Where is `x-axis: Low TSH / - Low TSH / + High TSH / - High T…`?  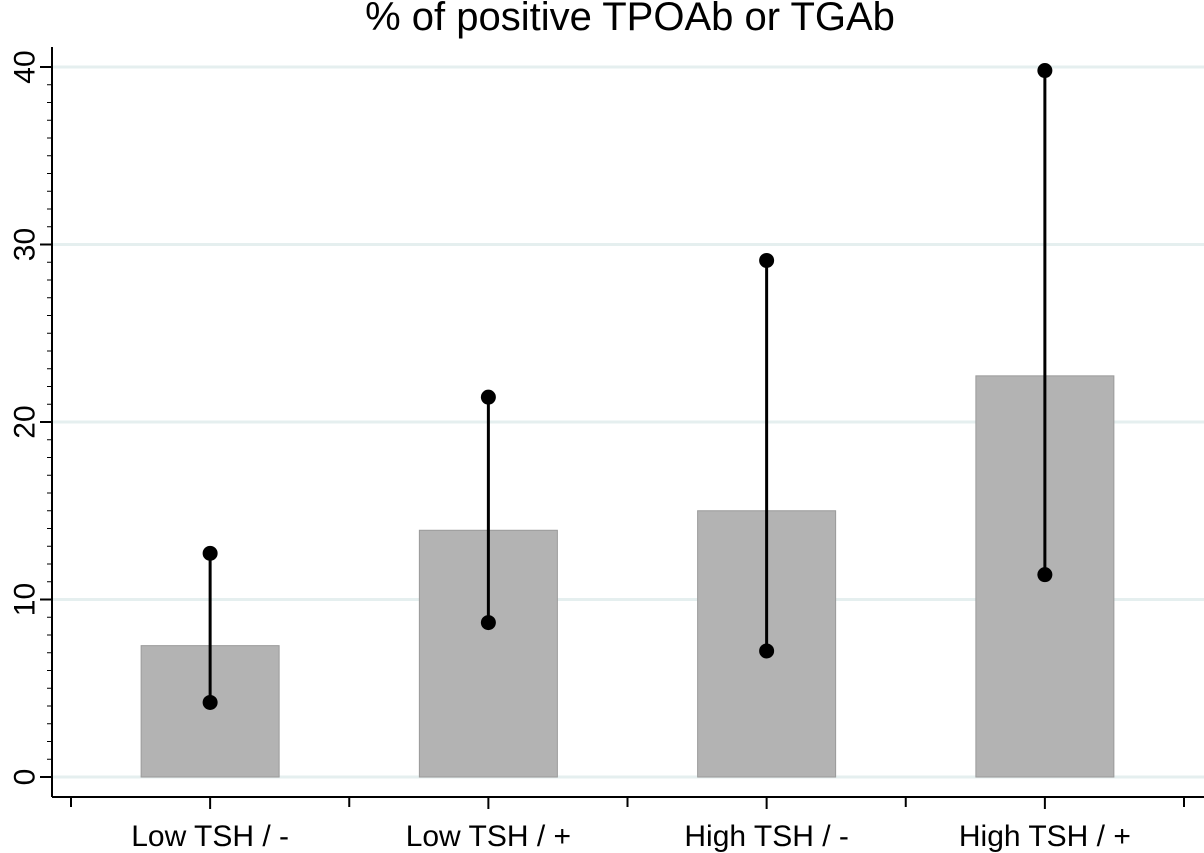
x-axis: Low TSH / - Low TSH / + High TSH / - High T… is located at coordinates (628, 824).